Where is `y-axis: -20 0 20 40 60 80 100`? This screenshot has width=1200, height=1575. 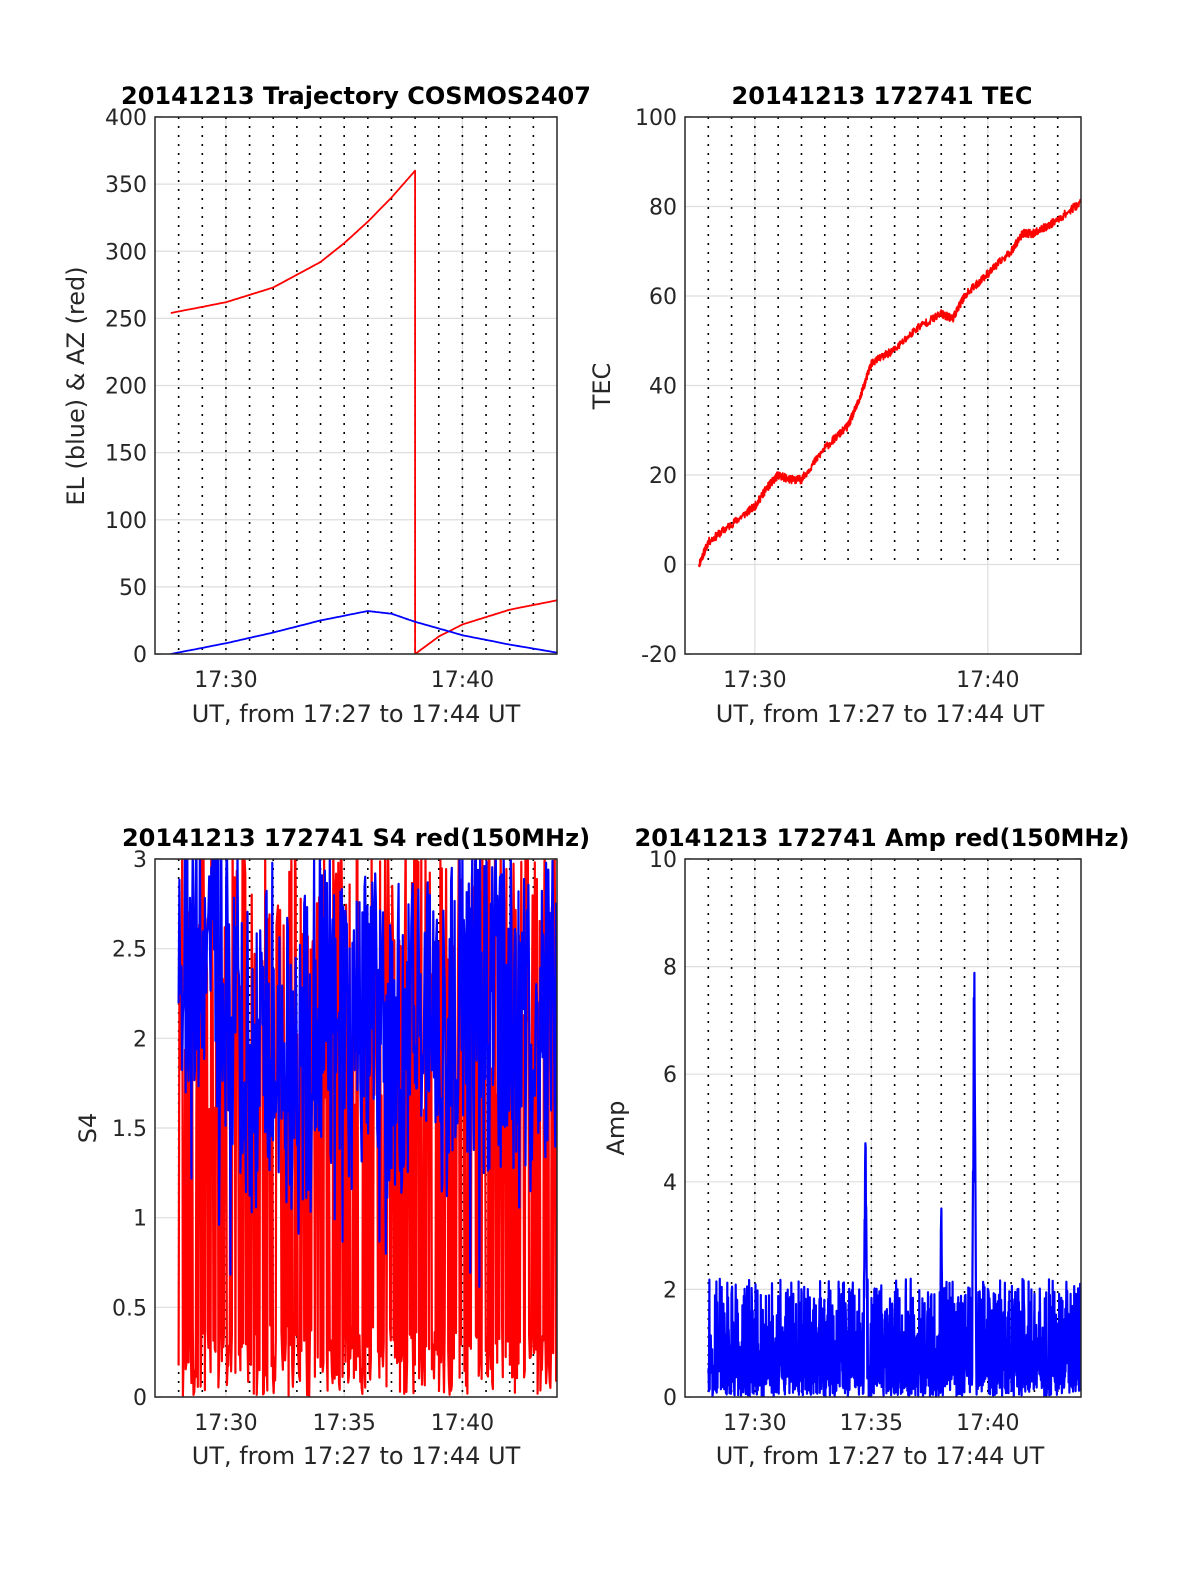
y-axis: -20 0 20 40 60 80 100 is located at coordinates (858, 387).